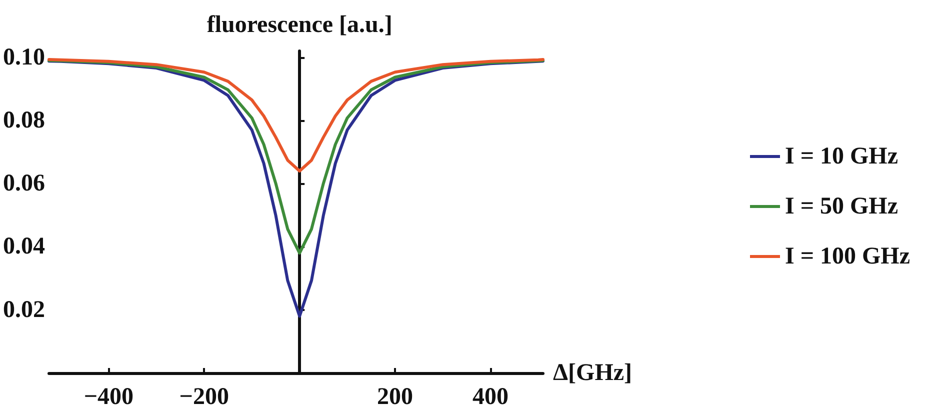  What do you see at coordinates (296, 115) in the screenshot?
I see `line-series` at bounding box center [296, 115].